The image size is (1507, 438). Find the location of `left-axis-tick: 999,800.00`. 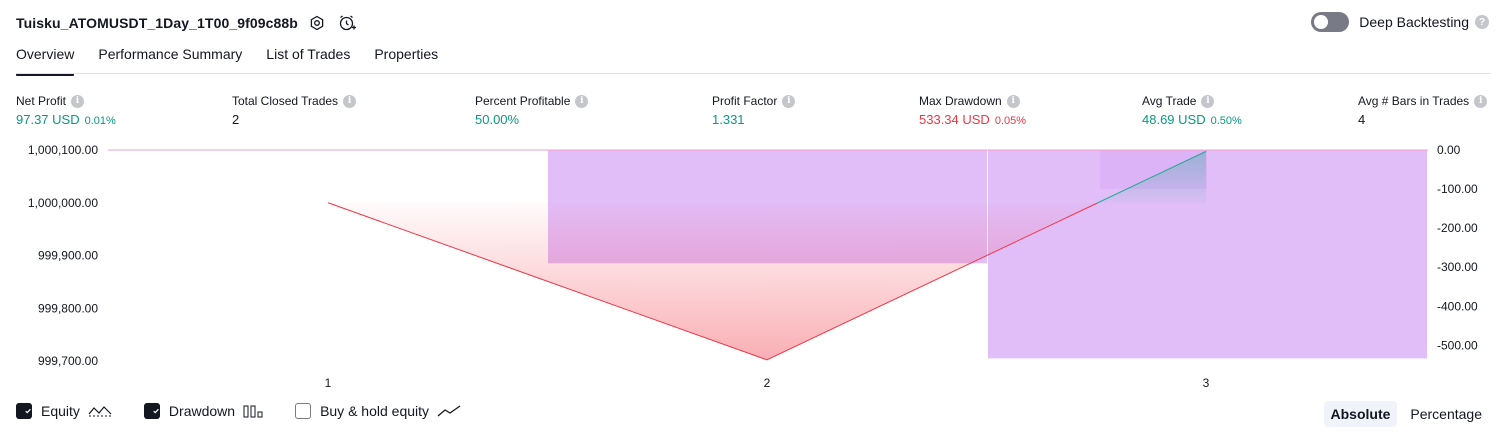

left-axis-tick: 999,800.00 is located at coordinates (68, 308).